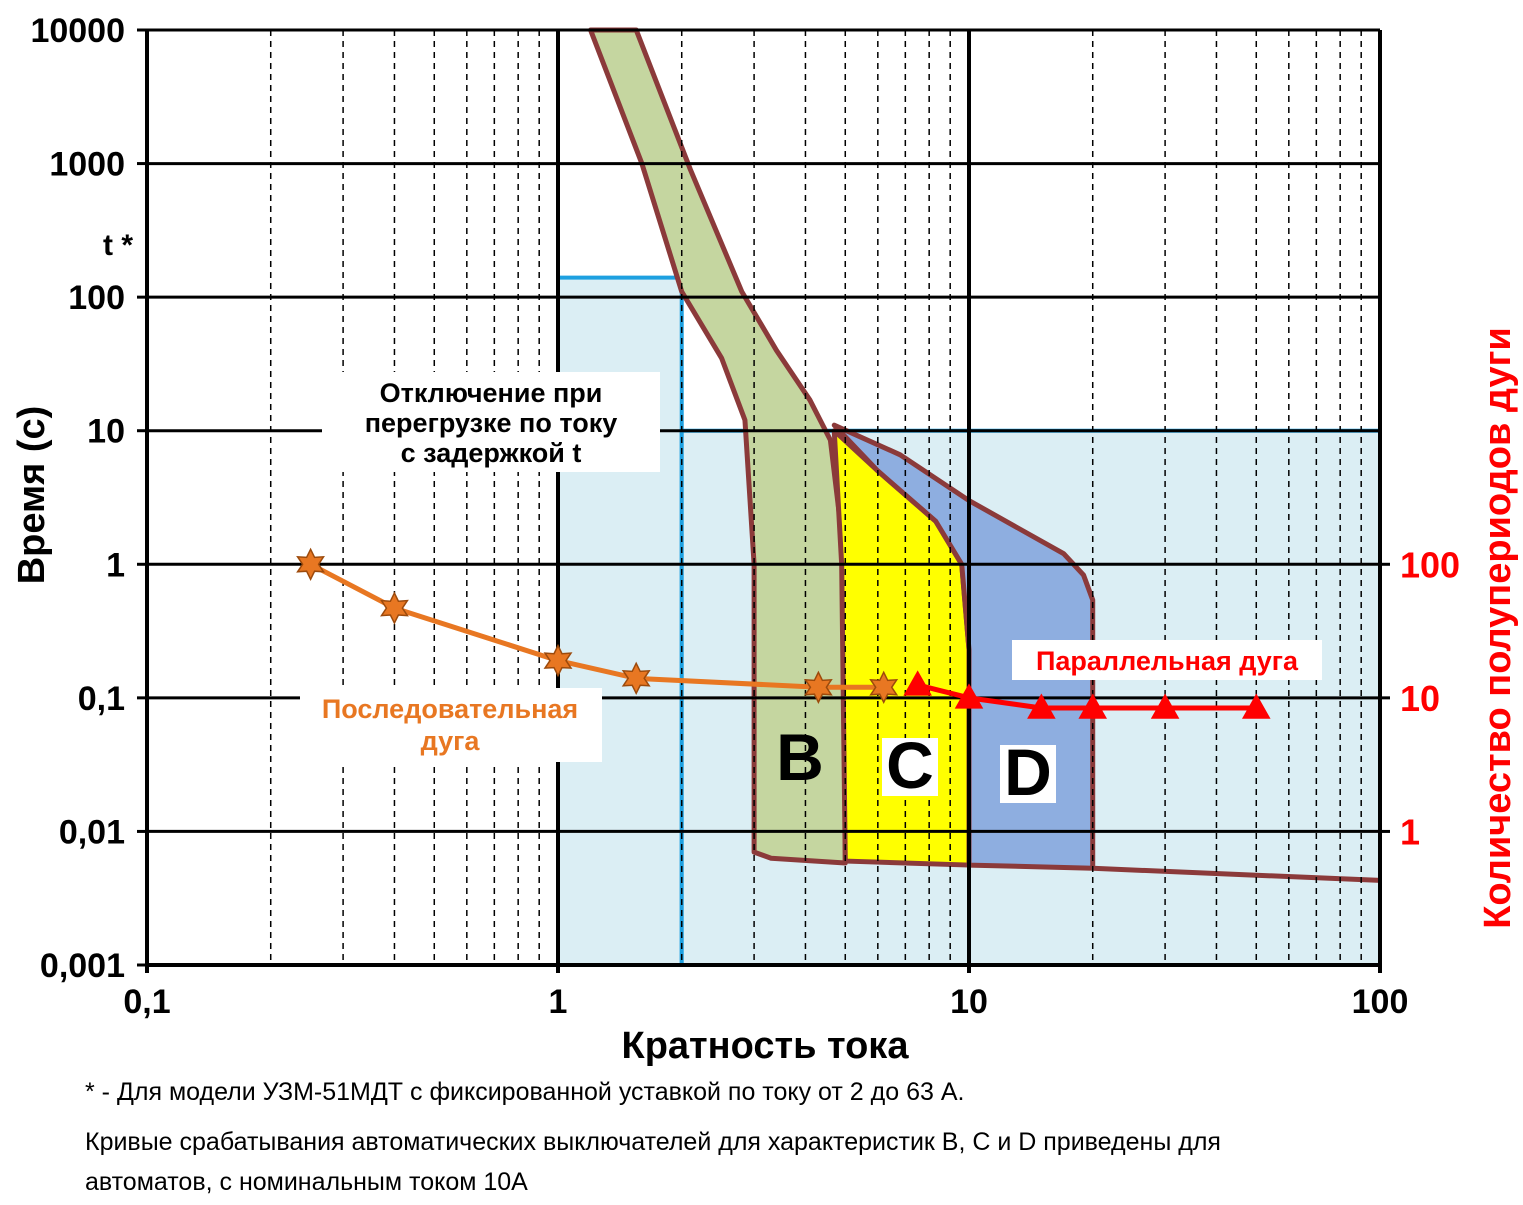 This screenshot has width=1523, height=1205. I want to click on y-tick-label: 10, so click(106, 432).